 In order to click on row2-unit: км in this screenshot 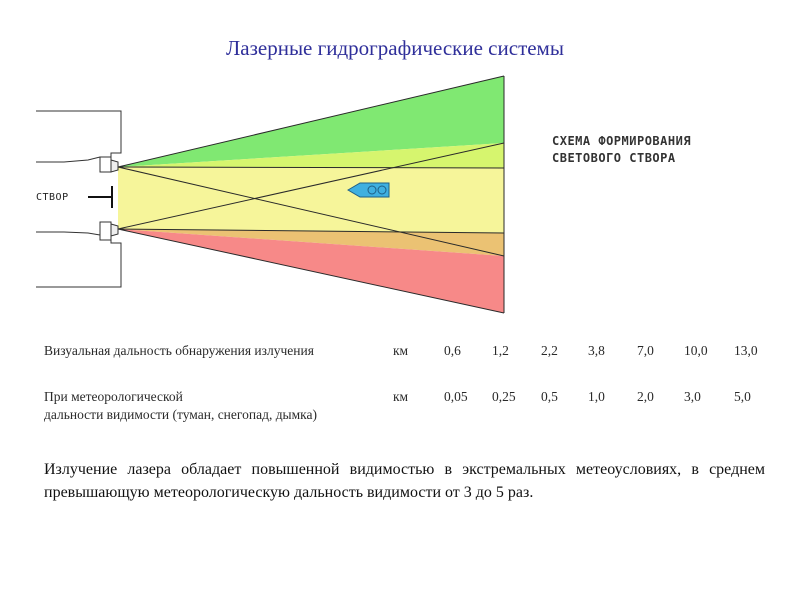, I will do `click(401, 396)`.